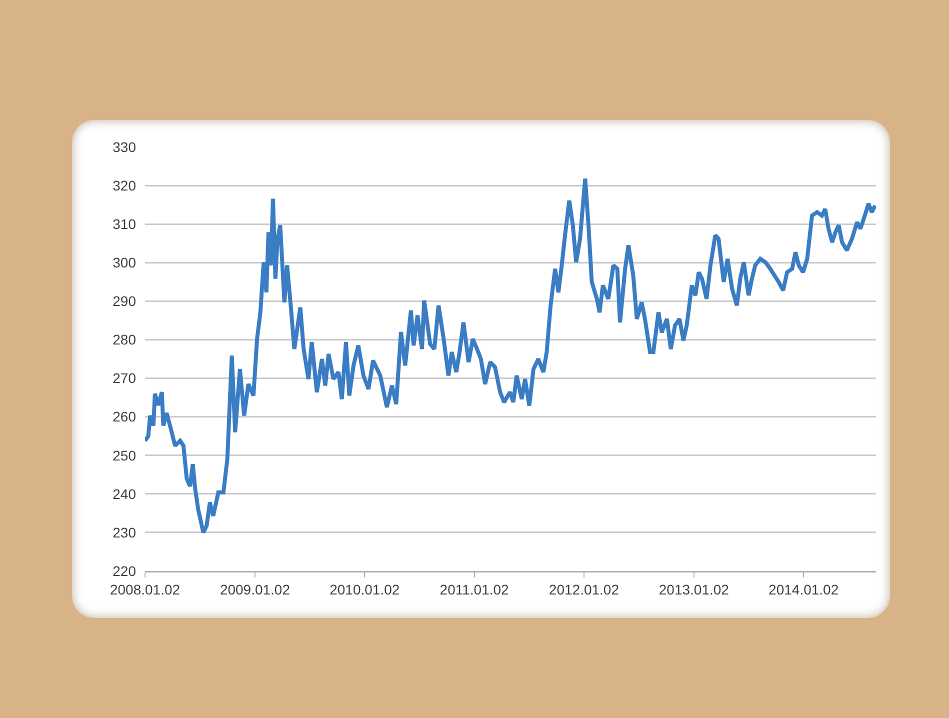 Image resolution: width=949 pixels, height=718 pixels. I want to click on y-tick-label: 270, so click(124, 378).